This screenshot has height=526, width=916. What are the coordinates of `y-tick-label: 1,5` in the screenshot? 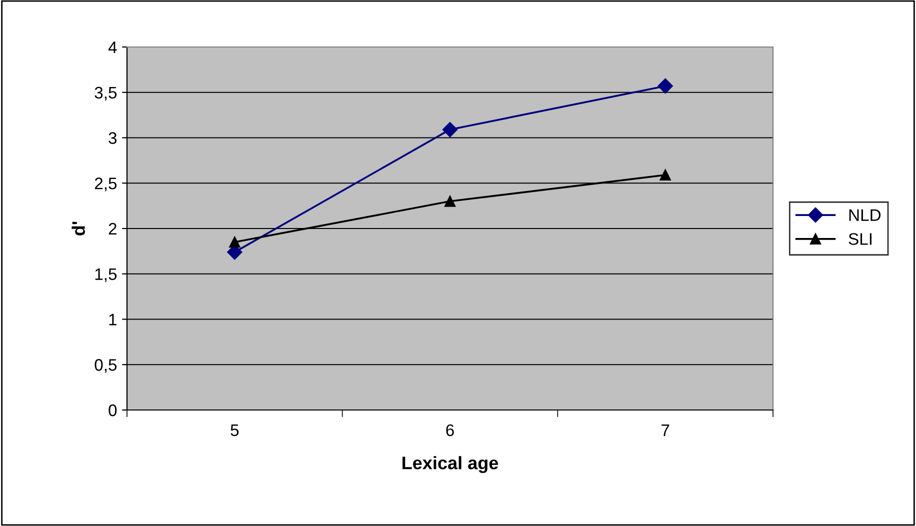 It's located at (106, 275).